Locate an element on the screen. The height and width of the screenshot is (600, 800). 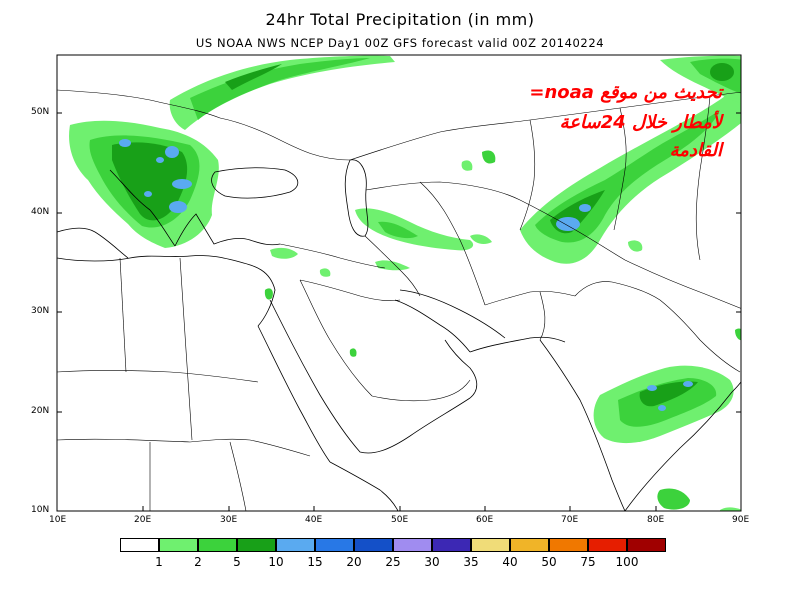
lon-label-70e: 70E is located at coordinates (570, 520).